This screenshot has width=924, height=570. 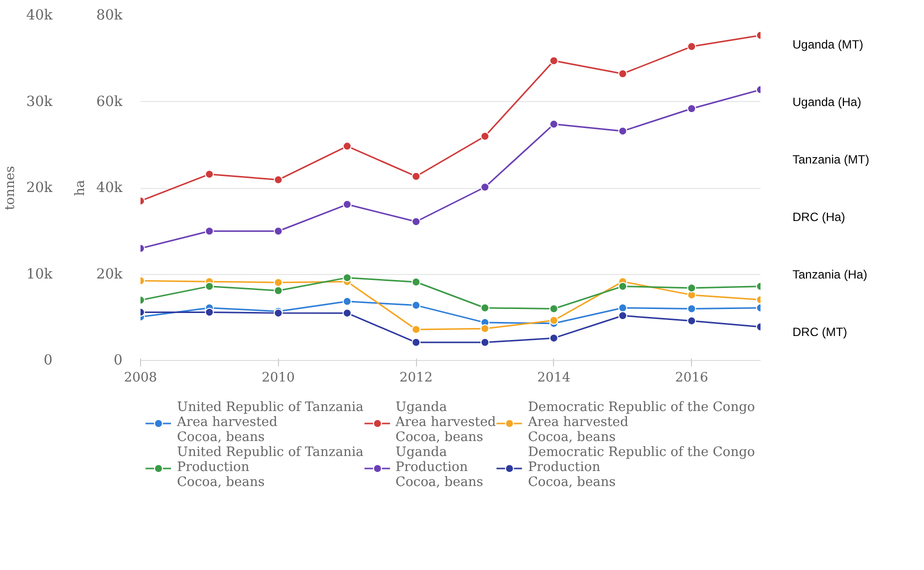 What do you see at coordinates (819, 217) in the screenshot?
I see `text: DRC (Ha)` at bounding box center [819, 217].